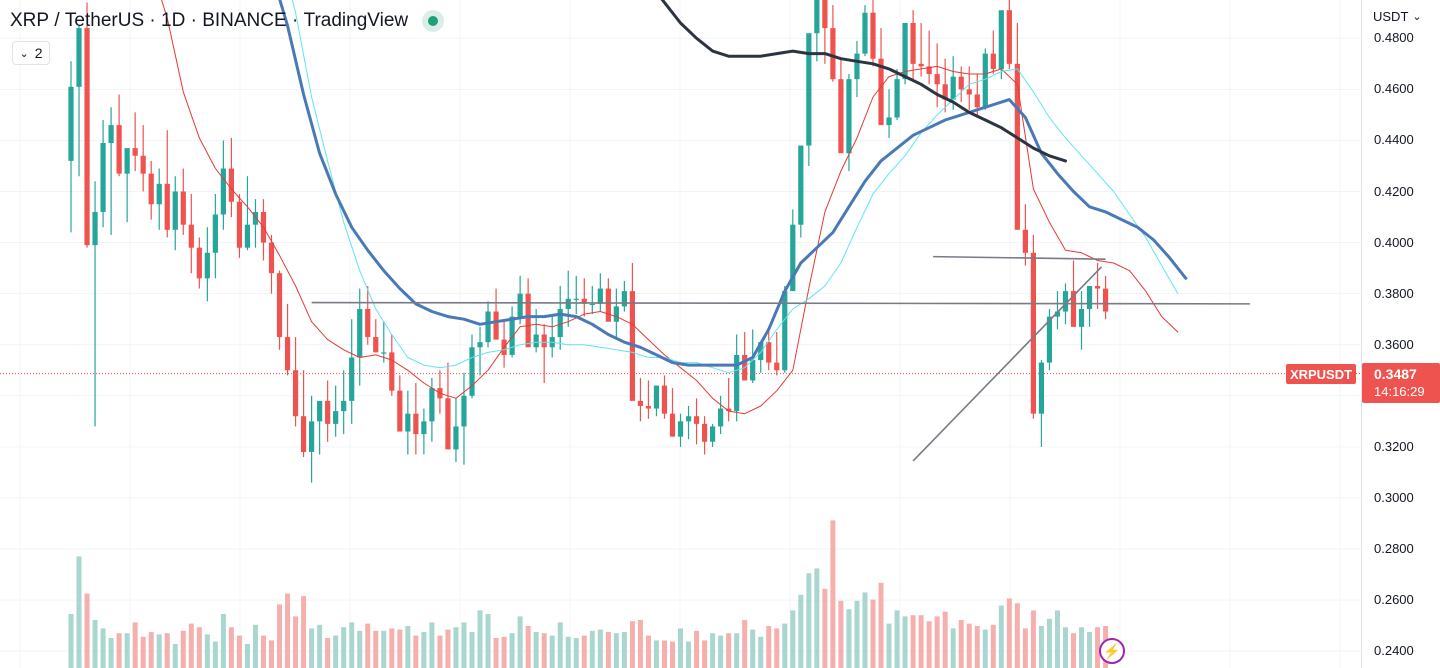 The height and width of the screenshot is (668, 1440). What do you see at coordinates (1394, 548) in the screenshot?
I see `price-tick-label: 0.2800` at bounding box center [1394, 548].